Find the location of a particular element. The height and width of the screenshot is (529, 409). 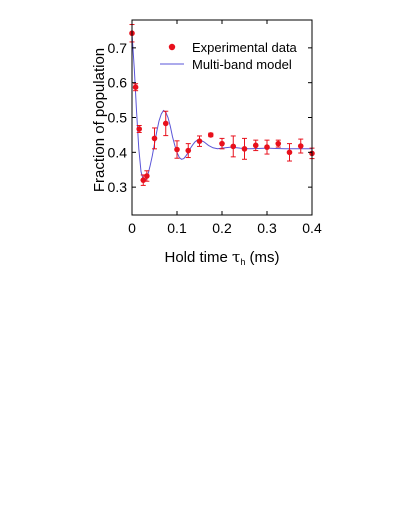

y-tick-label: 0.5 is located at coordinates (118, 118).